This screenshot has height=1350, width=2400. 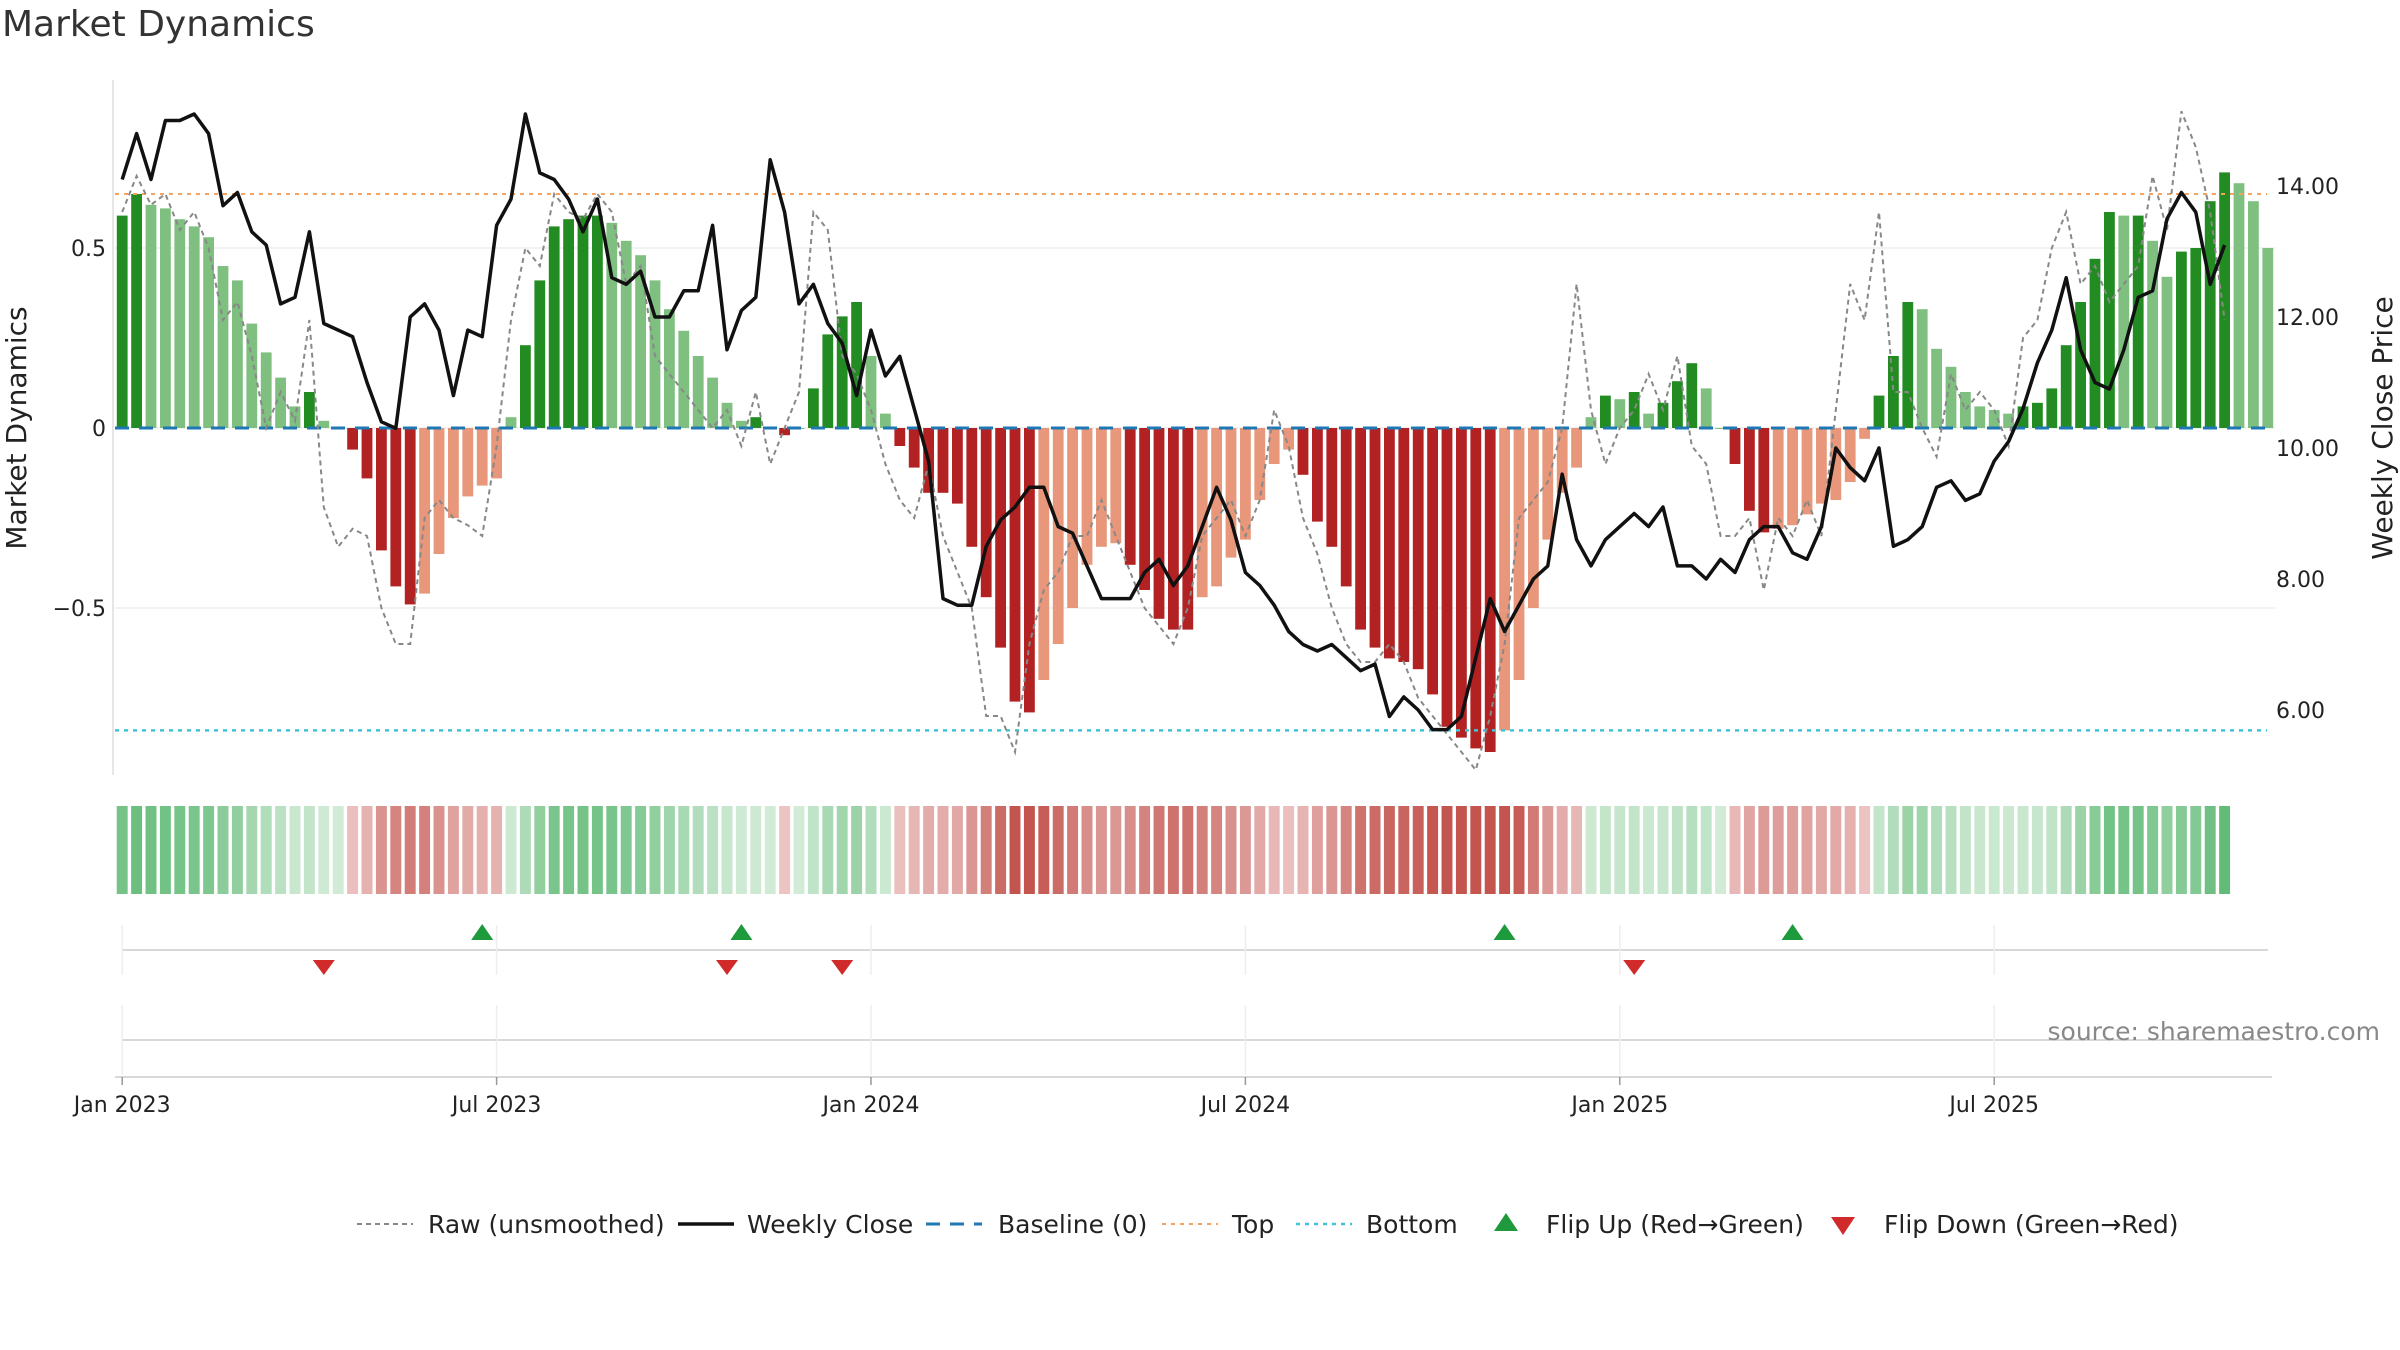 I want to click on left-axis-title: Market Dynamics, so click(x=16, y=427).